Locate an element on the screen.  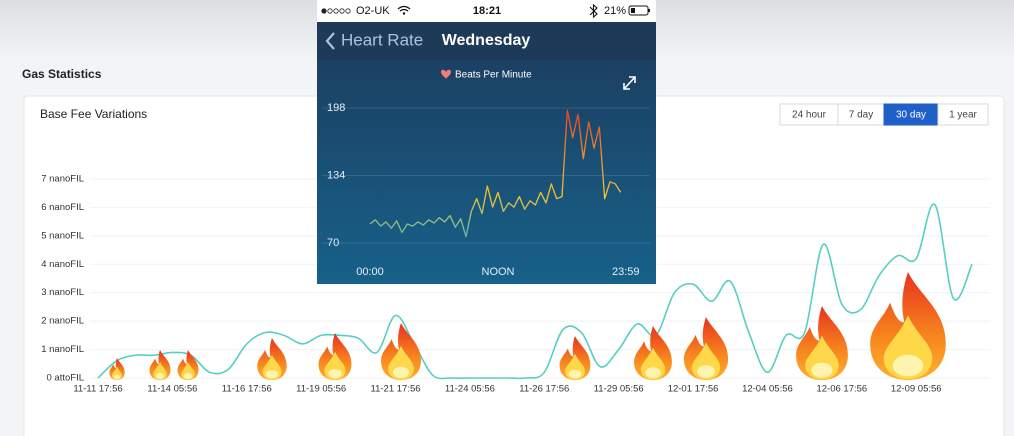
range-button is located at coordinates (963, 114).